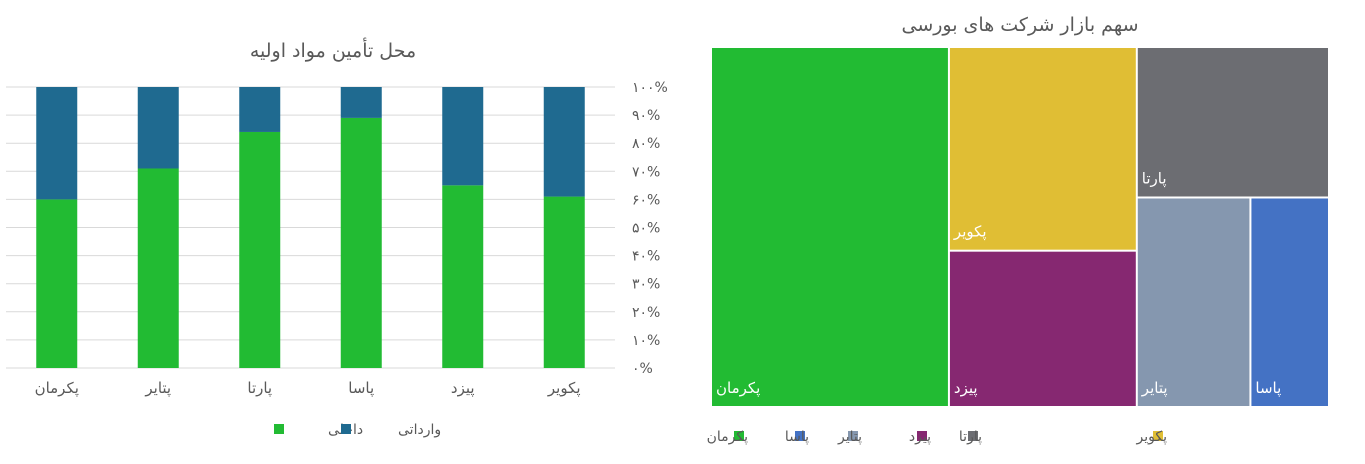  Describe the element at coordinates (1154, 178) in the screenshot. I see `treemap-cell-label: پارتا` at that location.